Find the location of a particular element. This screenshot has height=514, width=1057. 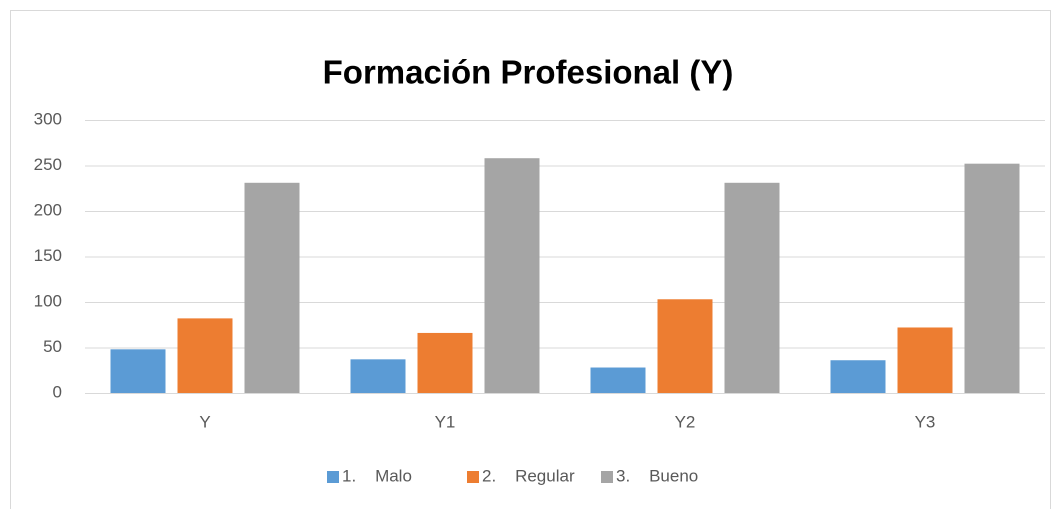

x-tick-label: Y1 is located at coordinates (445, 421).